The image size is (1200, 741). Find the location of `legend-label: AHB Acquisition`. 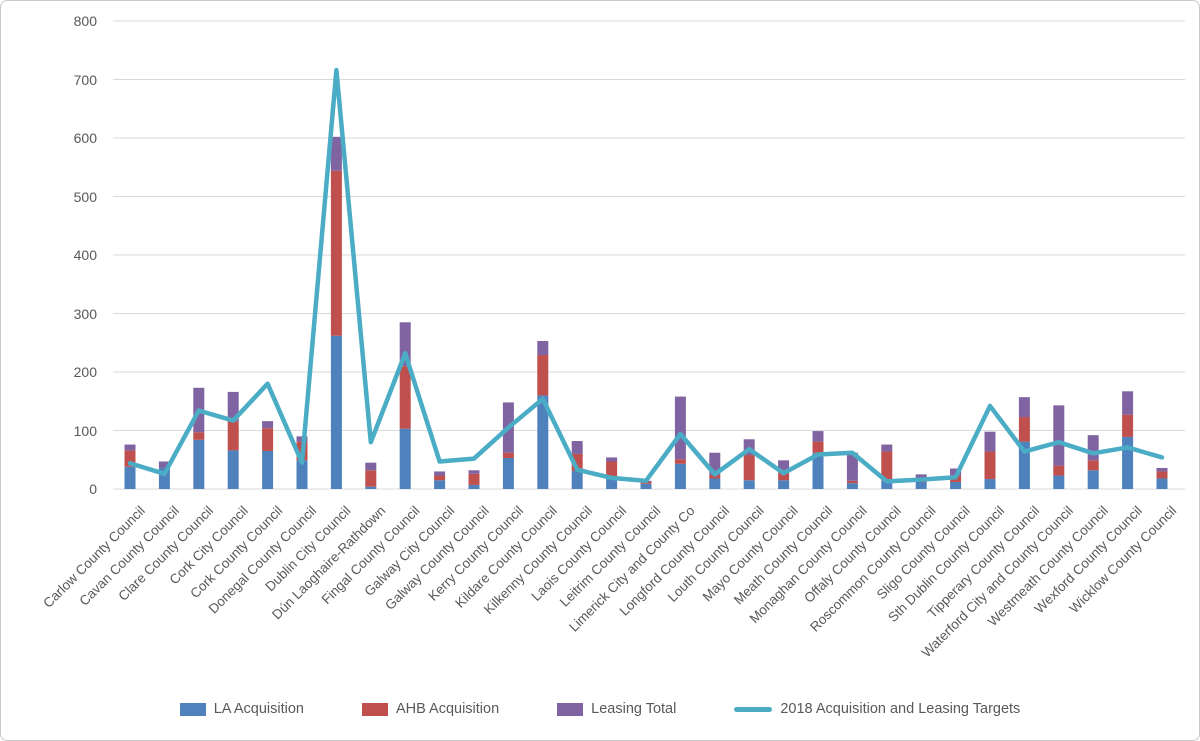

legend-label: AHB Acquisition is located at coordinates (447, 709).